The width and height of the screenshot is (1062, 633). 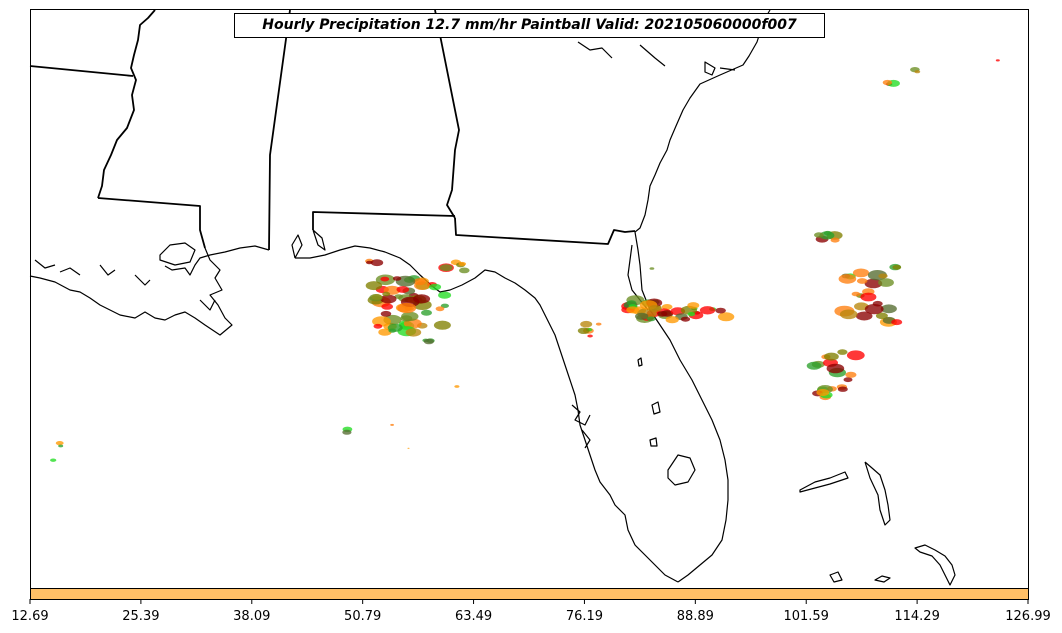 What do you see at coordinates (126, 104) in the screenshot?
I see `mississippi-river-border` at bounding box center [126, 104].